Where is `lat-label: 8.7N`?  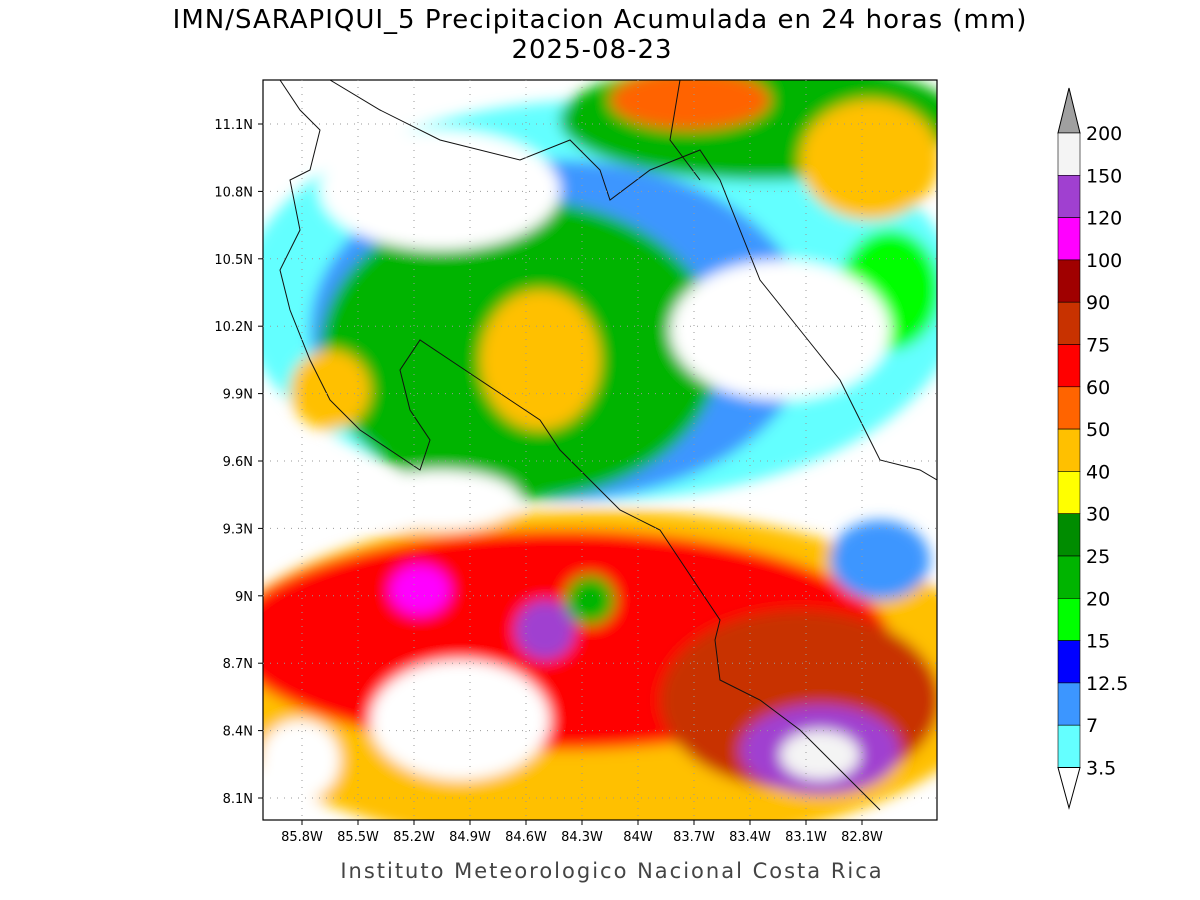 lat-label: 8.7N is located at coordinates (238, 664).